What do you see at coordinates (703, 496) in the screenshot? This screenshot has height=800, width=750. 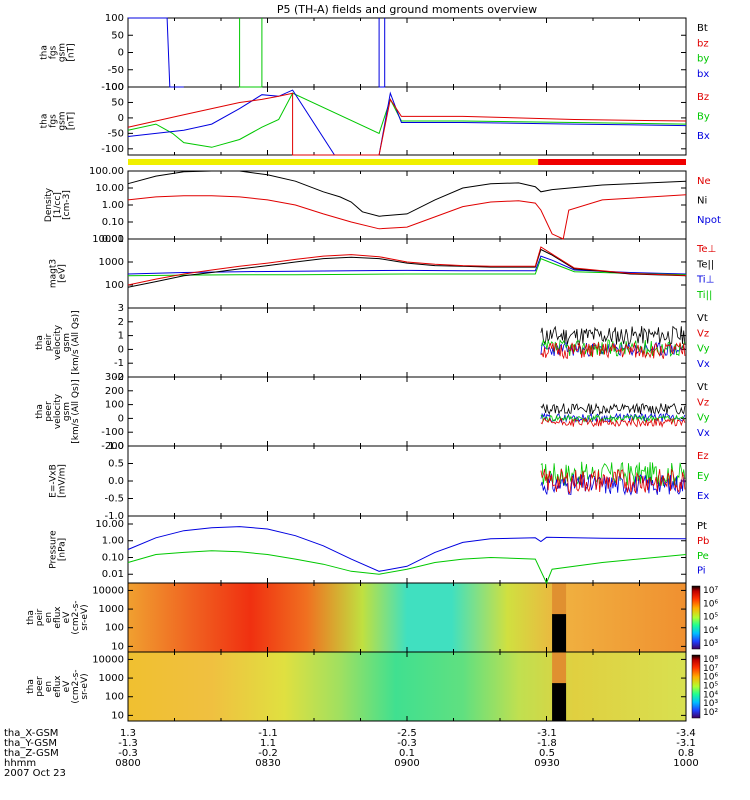 I see `legend-entry: Ex` at bounding box center [703, 496].